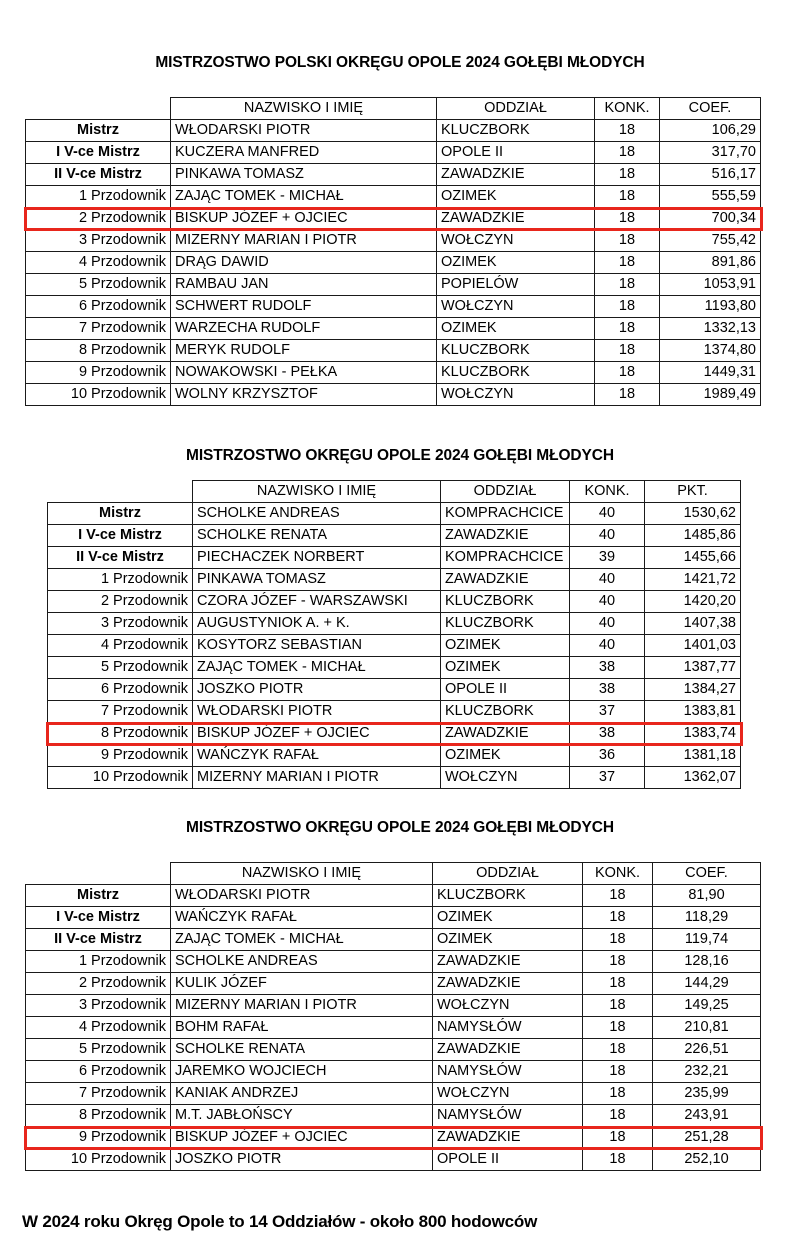 The height and width of the screenshot is (1260, 800). I want to click on cell-value: 243,91, so click(706, 1115).